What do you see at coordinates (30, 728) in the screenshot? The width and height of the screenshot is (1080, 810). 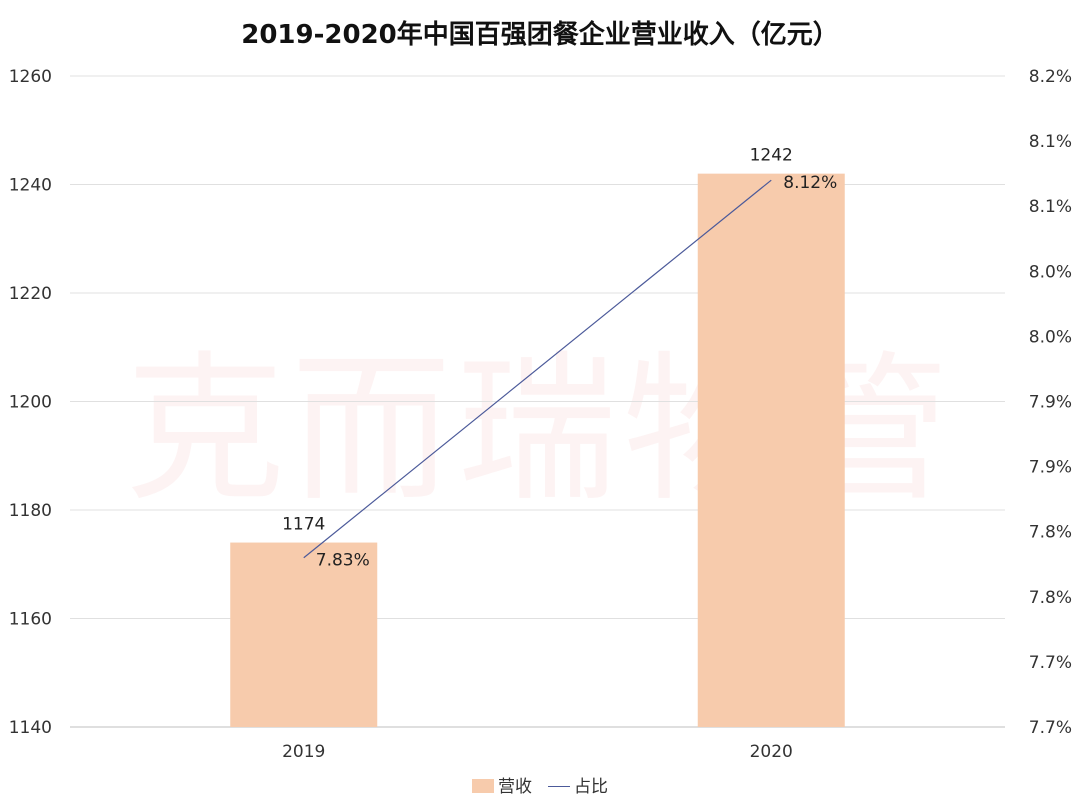 I see `left-tick-label: 1140` at bounding box center [30, 728].